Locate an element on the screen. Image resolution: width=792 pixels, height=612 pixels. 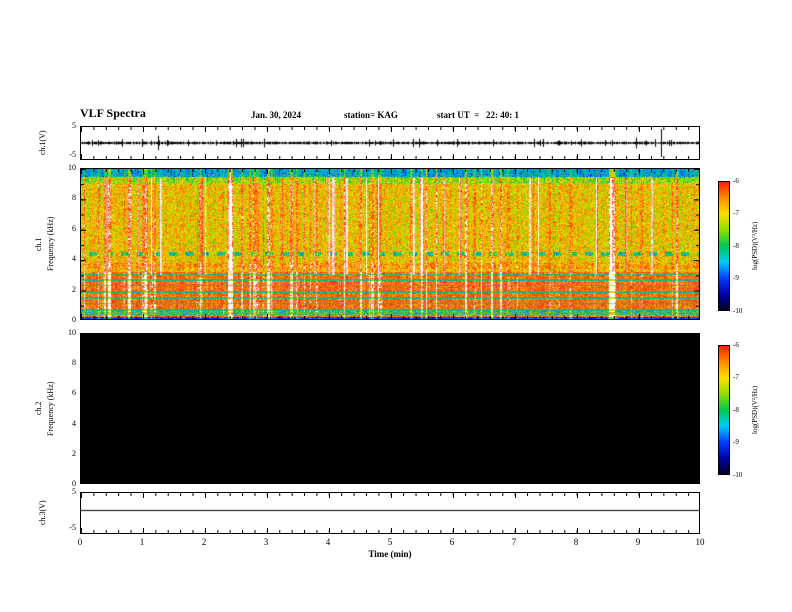
x-tick-label: 9 is located at coordinates (638, 542).